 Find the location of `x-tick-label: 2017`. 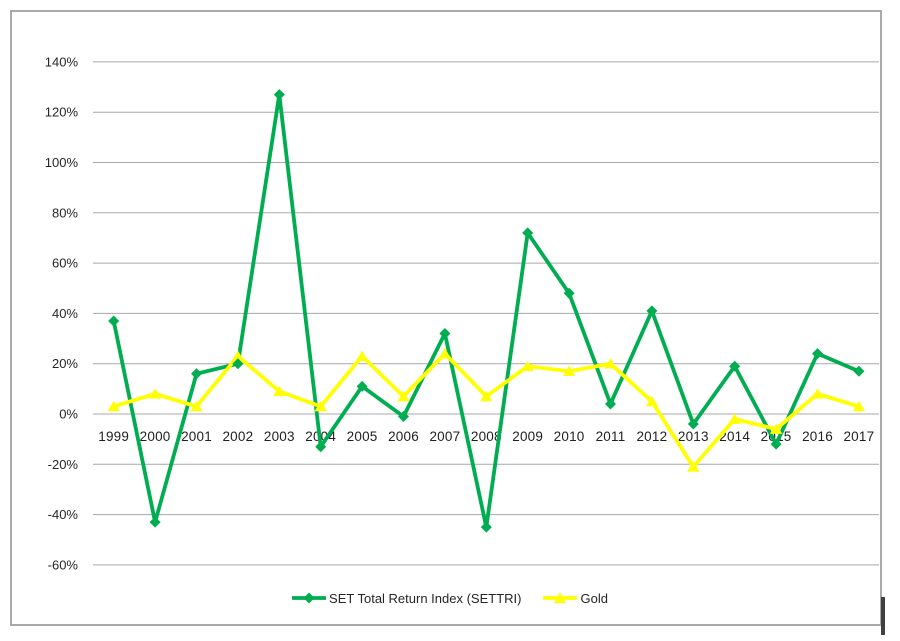

x-tick-label: 2017 is located at coordinates (858, 436).